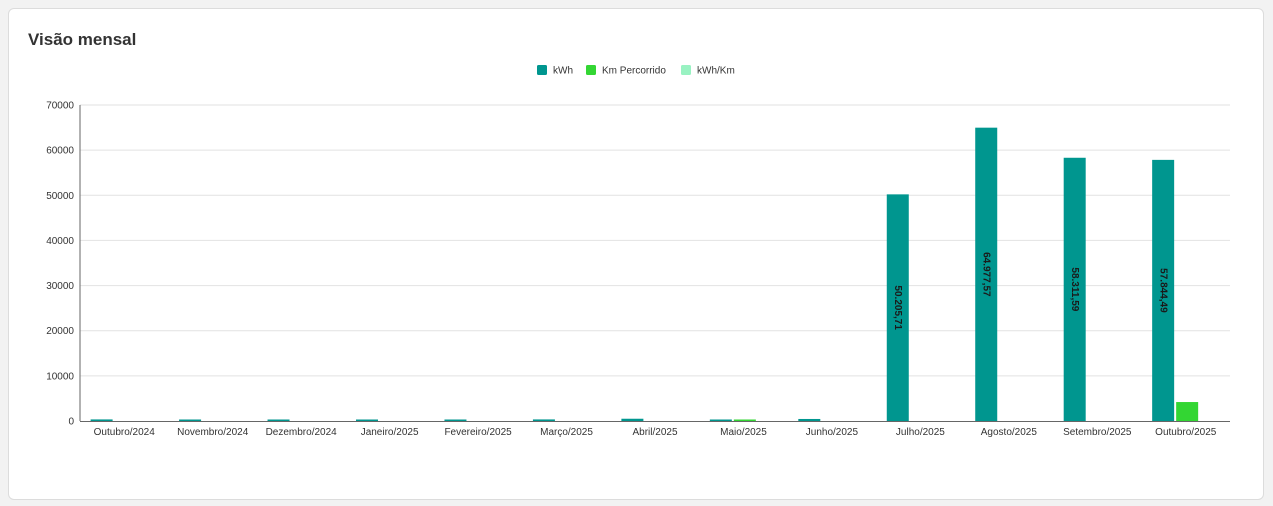 The height and width of the screenshot is (506, 1273). I want to click on legend-item-kwh: kWh, so click(555, 71).